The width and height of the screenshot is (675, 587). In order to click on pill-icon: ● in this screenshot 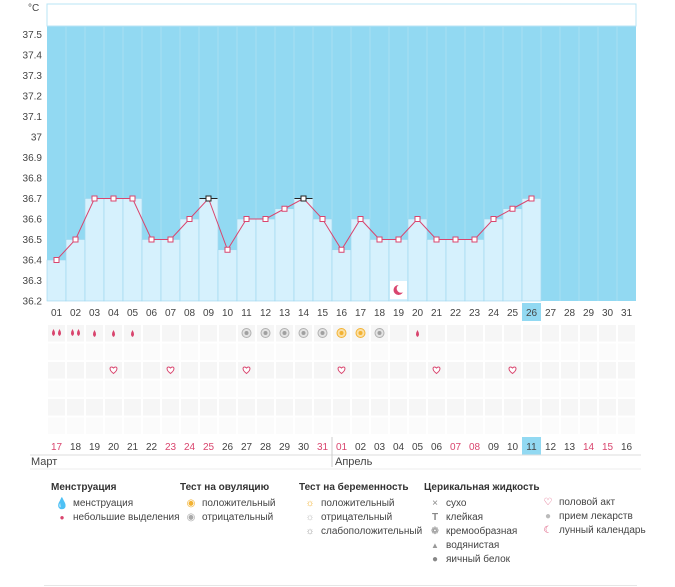, I will do `click(548, 516)`.